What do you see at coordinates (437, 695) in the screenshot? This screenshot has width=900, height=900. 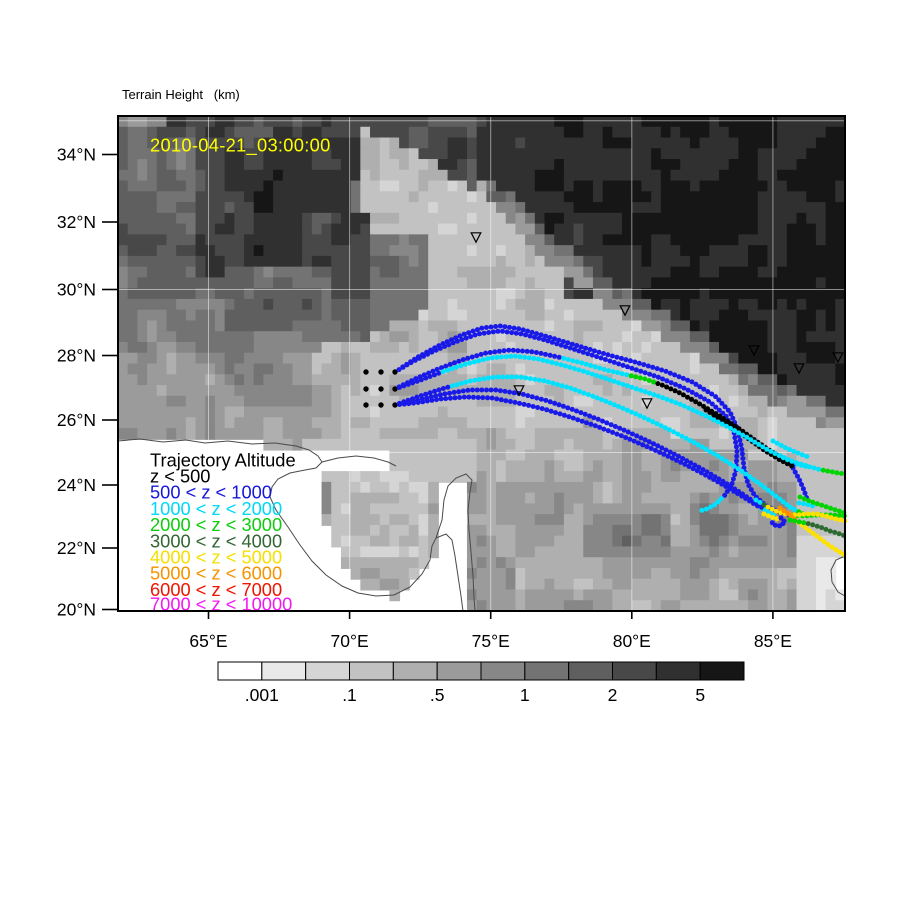 I see `svg-text: .5` at bounding box center [437, 695].